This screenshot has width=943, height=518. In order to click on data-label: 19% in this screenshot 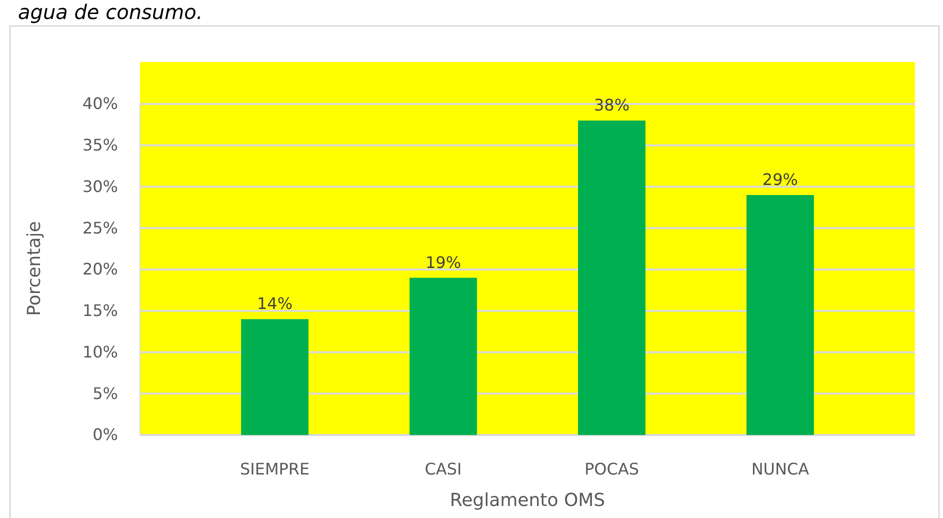, I will do `click(443, 262)`.